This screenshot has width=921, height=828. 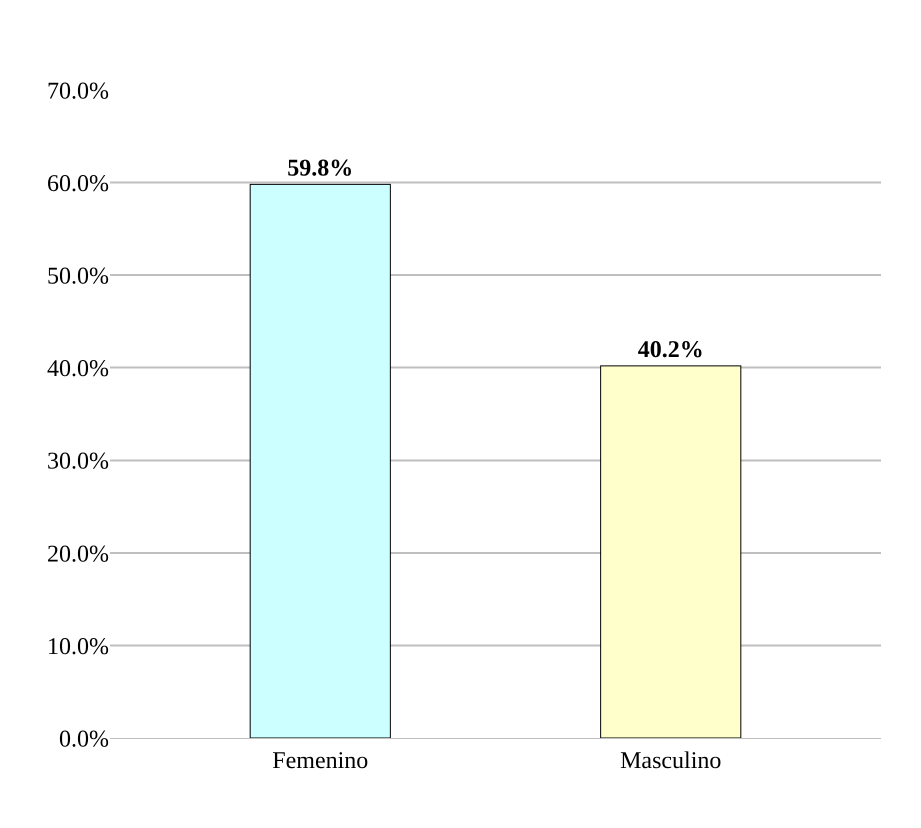 I want to click on y-tick-label: 10.0%, so click(x=78, y=647).